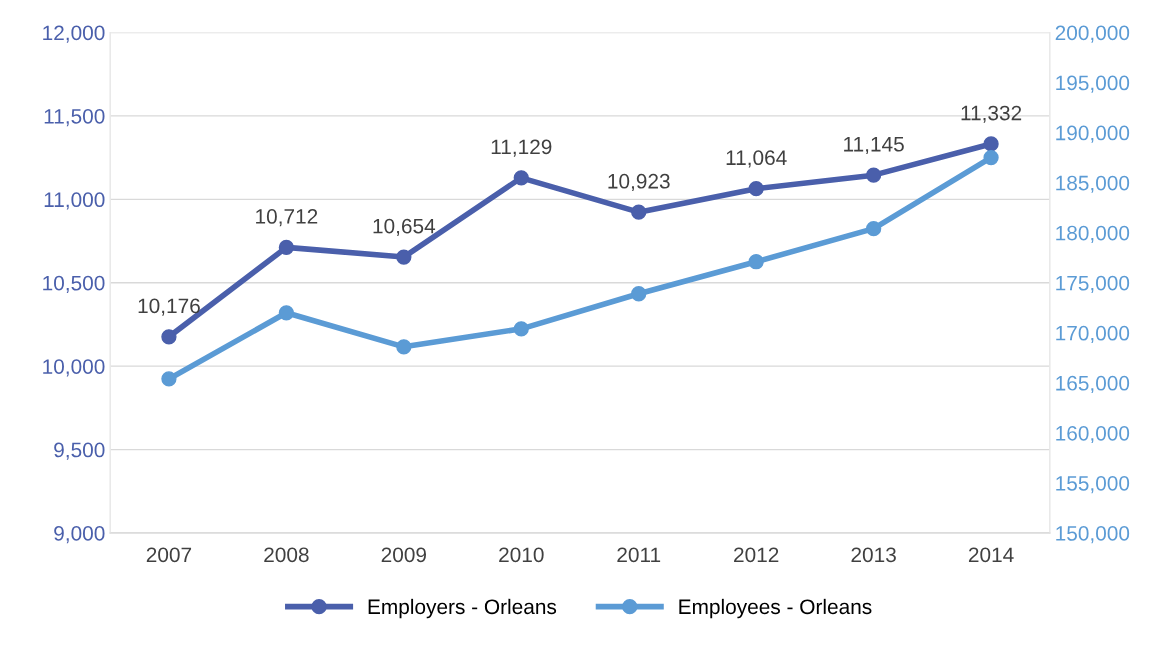 This screenshot has width=1160, height=650. Describe the element at coordinates (1093, 84) in the screenshot. I see `y2-tick-label: 195,000` at that location.